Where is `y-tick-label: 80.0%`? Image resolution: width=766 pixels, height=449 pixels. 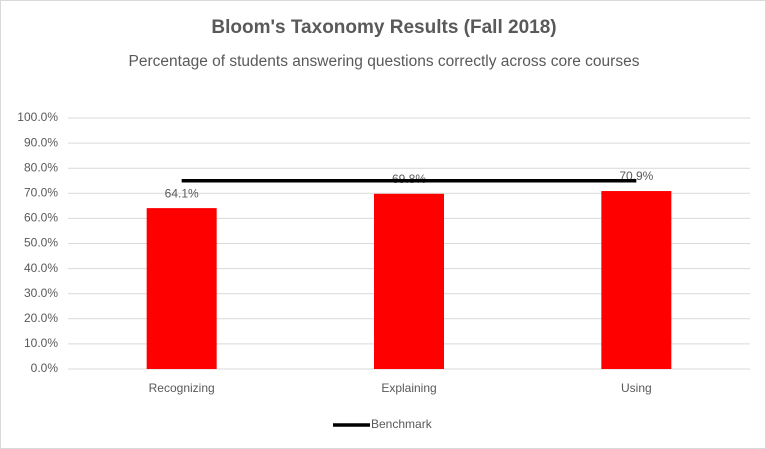
y-tick-label: 80.0% is located at coordinates (41, 167).